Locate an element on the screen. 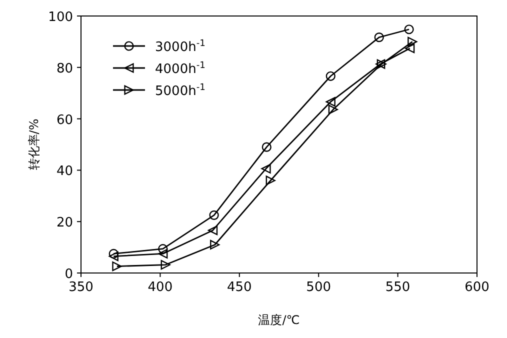 This screenshot has height=338, width=507. x-tick-label: 400 is located at coordinates (160, 287).